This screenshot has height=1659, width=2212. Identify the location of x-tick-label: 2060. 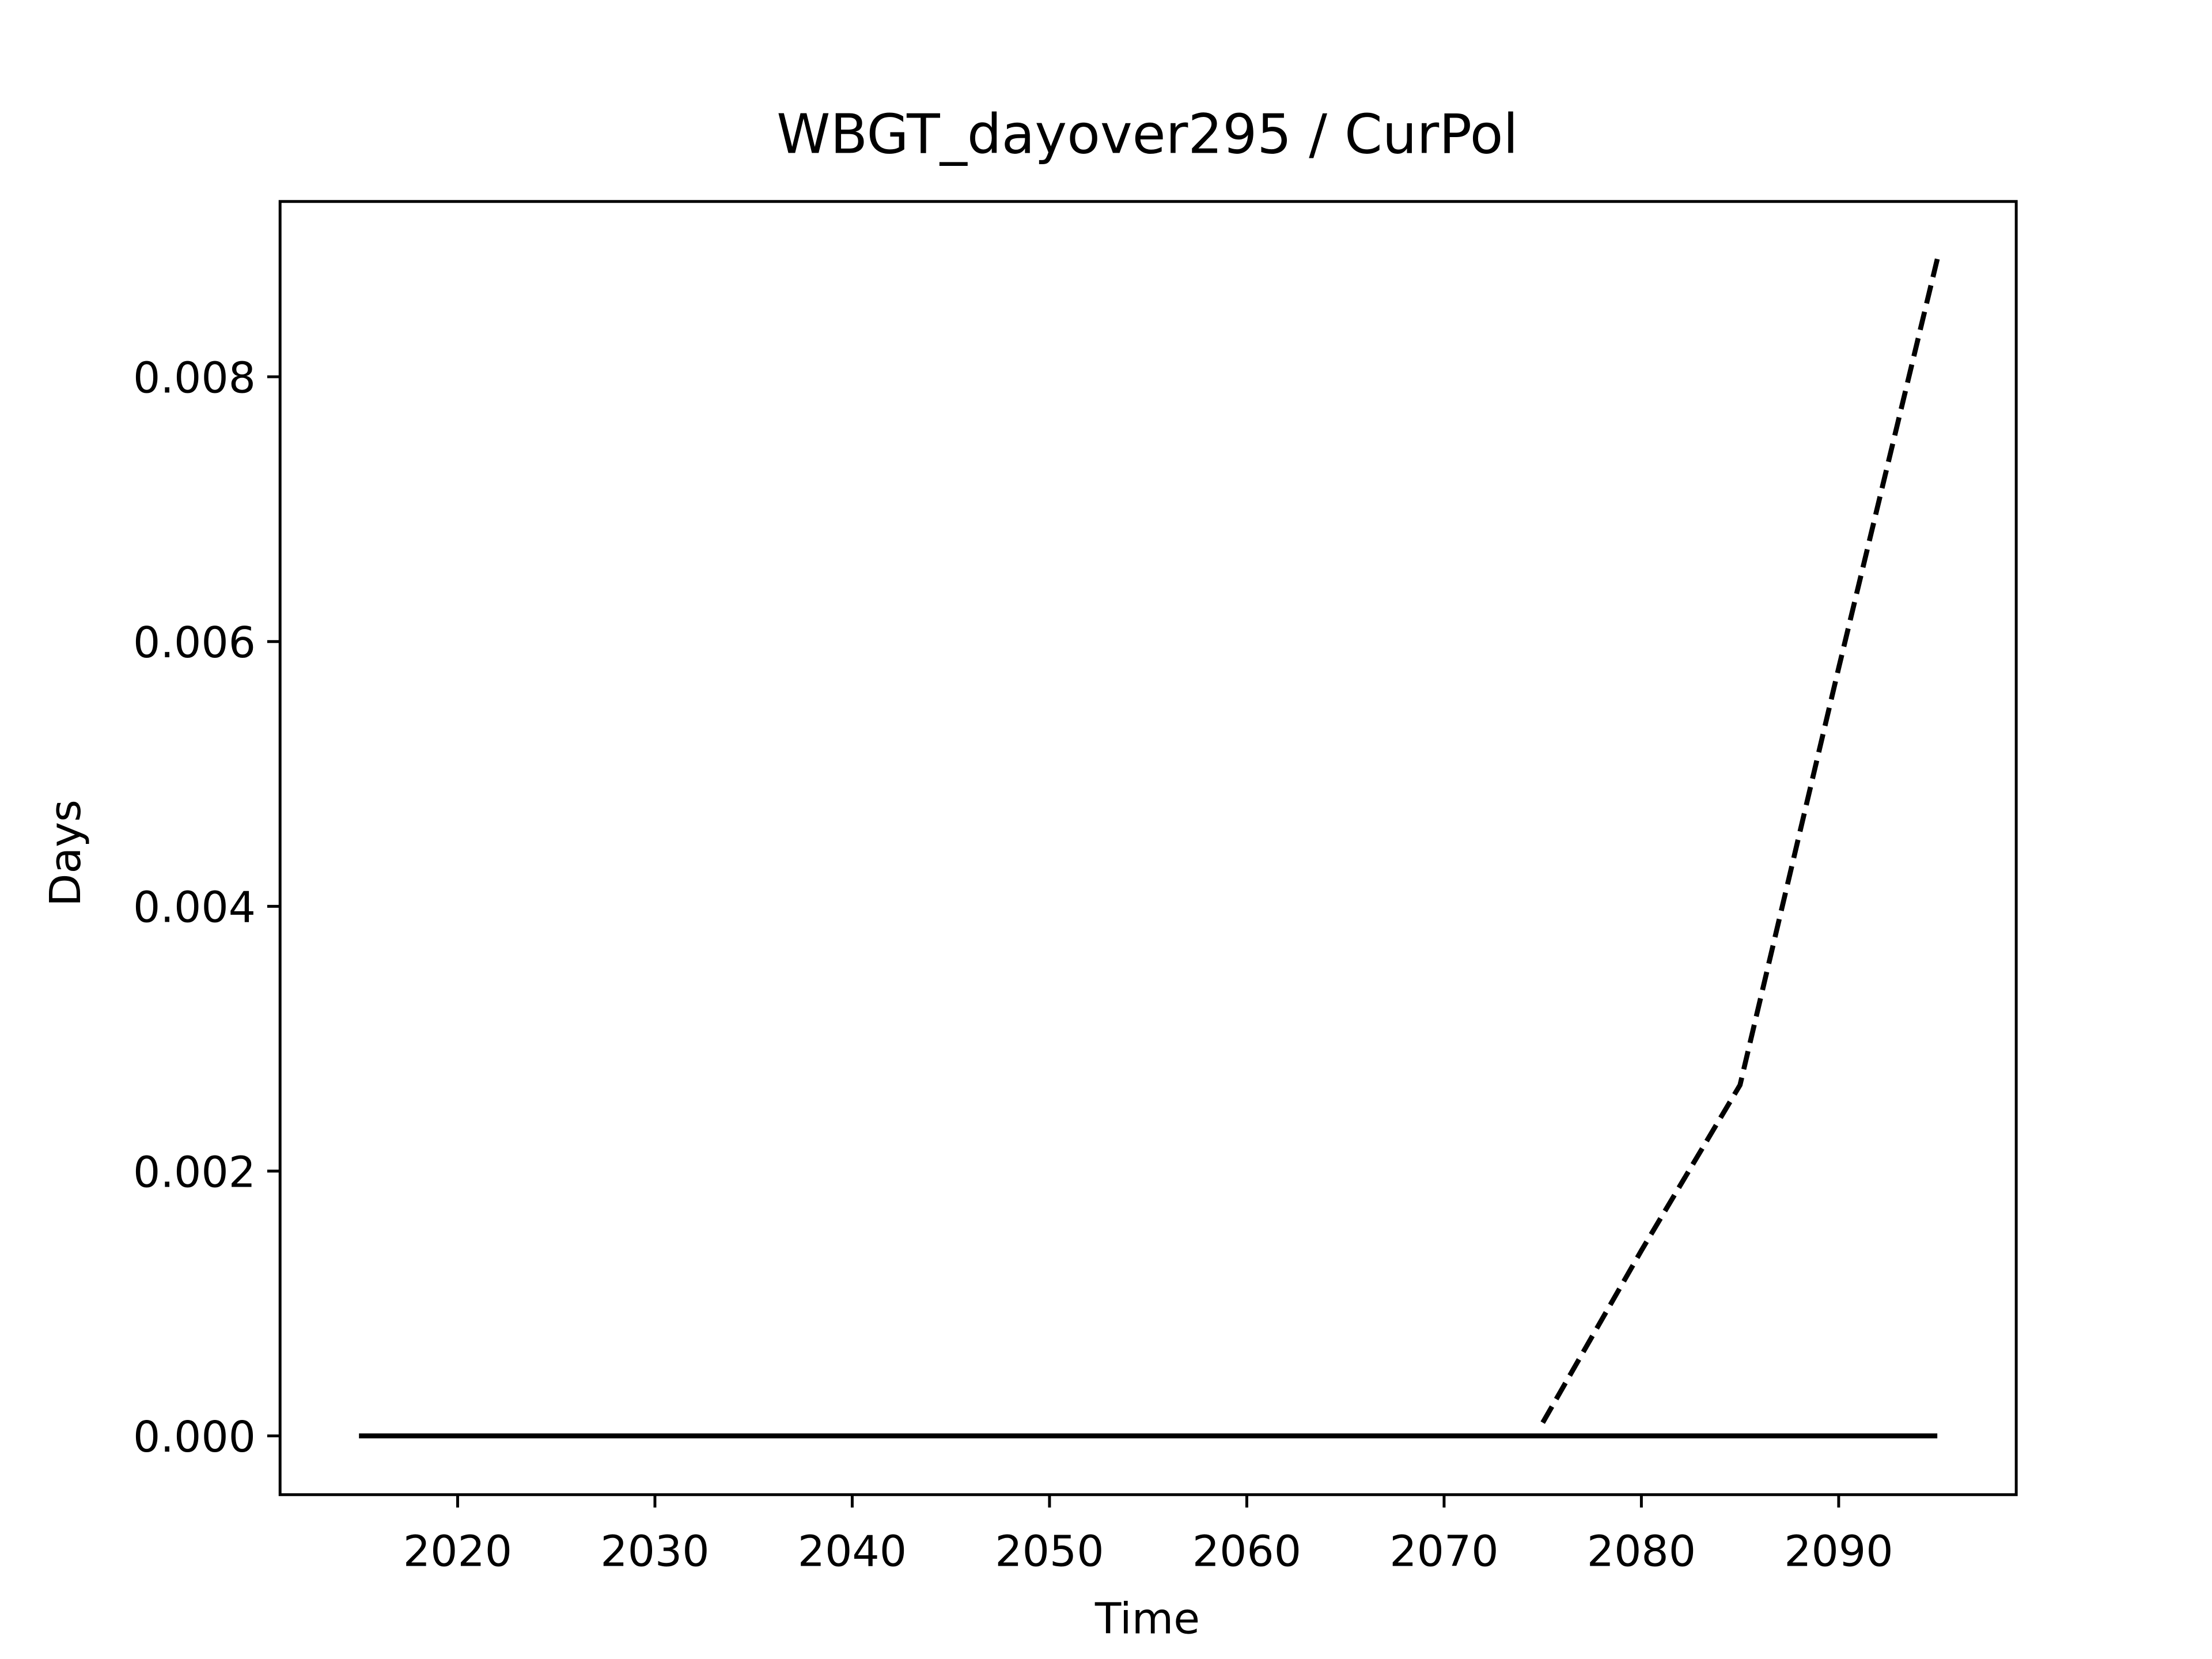
(1247, 1552).